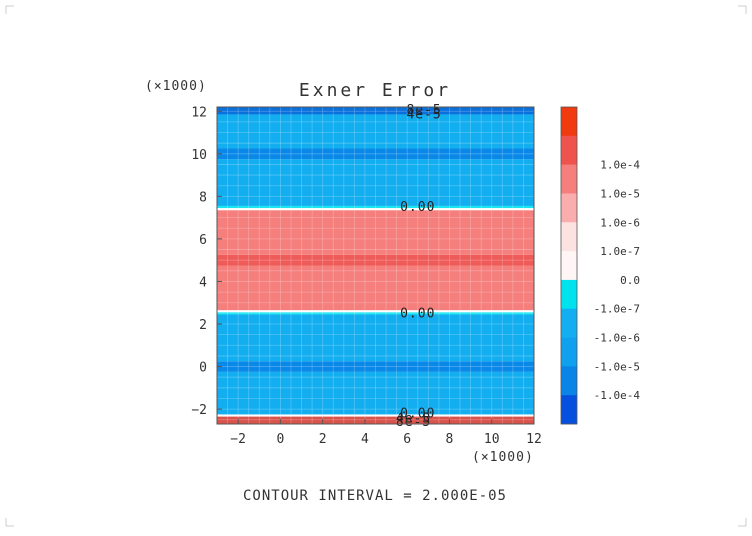  What do you see at coordinates (617, 366) in the screenshot?
I see `colorbar-label: -1.0e-5` at bounding box center [617, 366].